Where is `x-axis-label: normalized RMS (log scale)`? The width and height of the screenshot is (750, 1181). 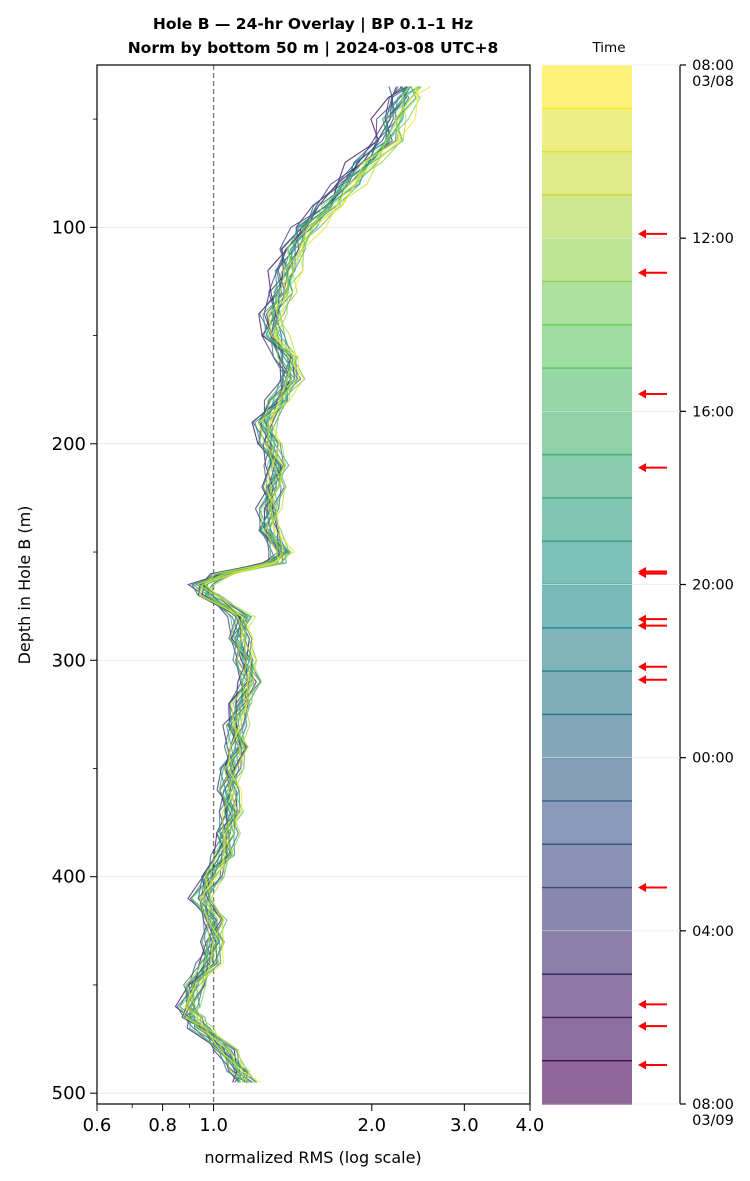 x-axis-label: normalized RMS (log scale) is located at coordinates (312, 1157).